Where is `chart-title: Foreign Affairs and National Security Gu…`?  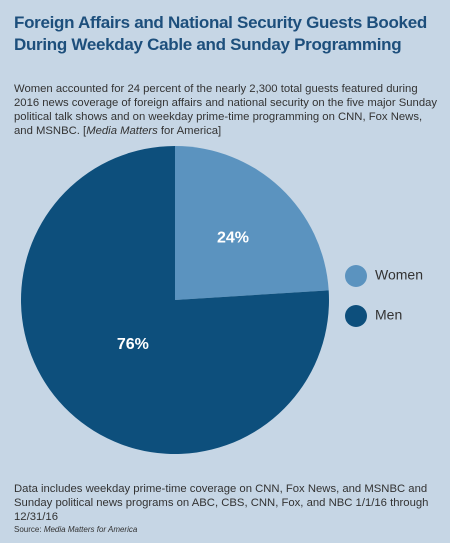 chart-title: Foreign Affairs and National Security Gu… is located at coordinates (220, 33).